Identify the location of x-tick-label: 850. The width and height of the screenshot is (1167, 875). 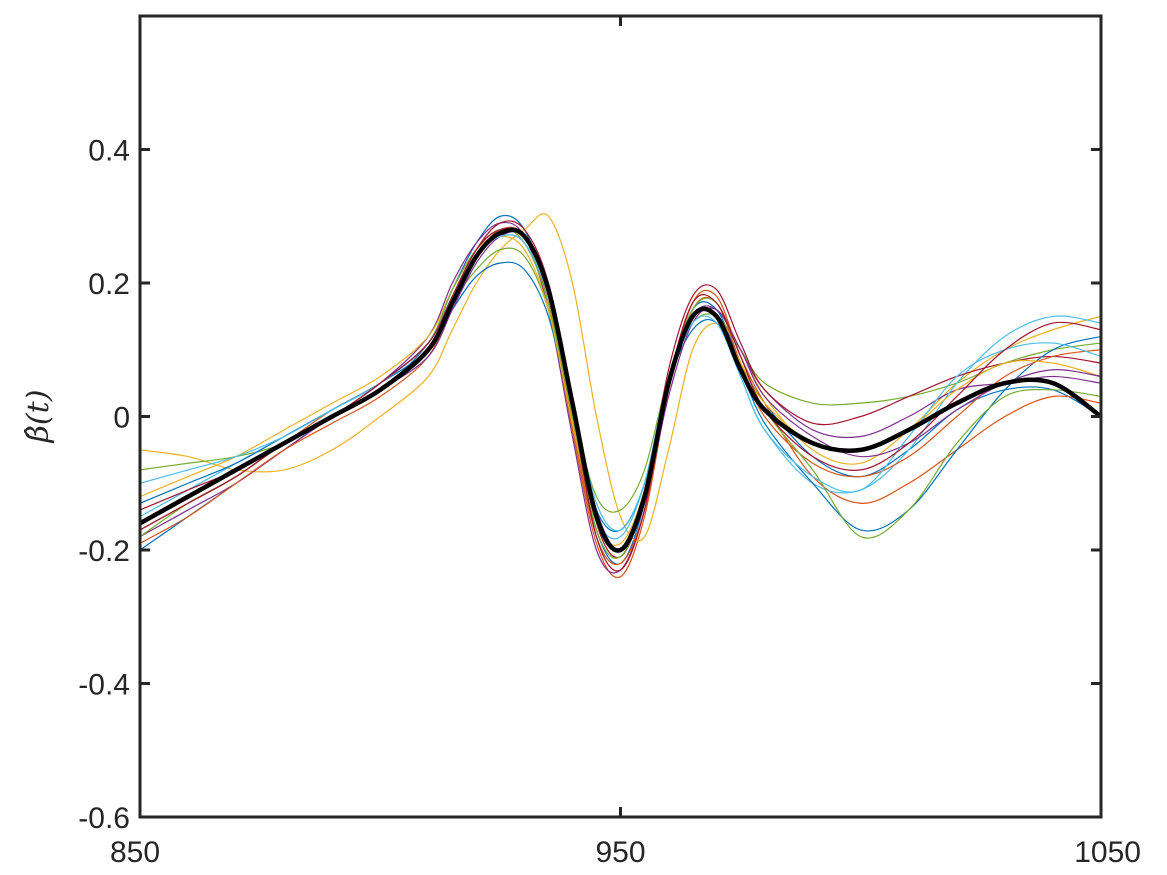
(135, 852).